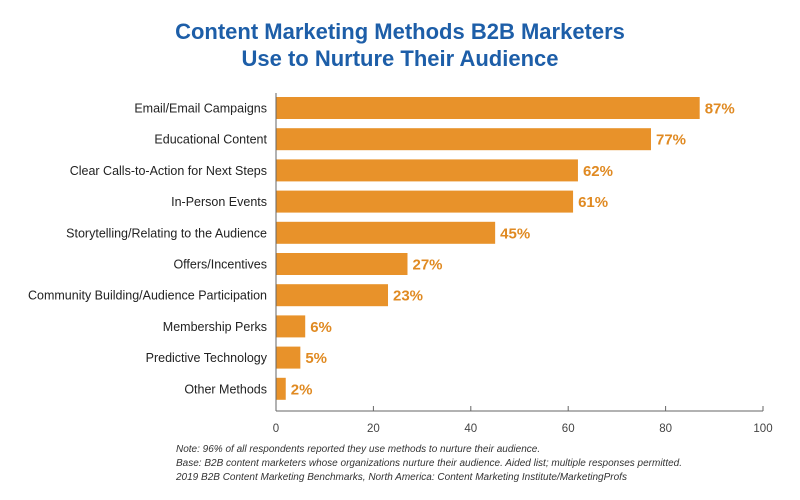 The image size is (800, 500). I want to click on data-label: 62%, so click(598, 171).